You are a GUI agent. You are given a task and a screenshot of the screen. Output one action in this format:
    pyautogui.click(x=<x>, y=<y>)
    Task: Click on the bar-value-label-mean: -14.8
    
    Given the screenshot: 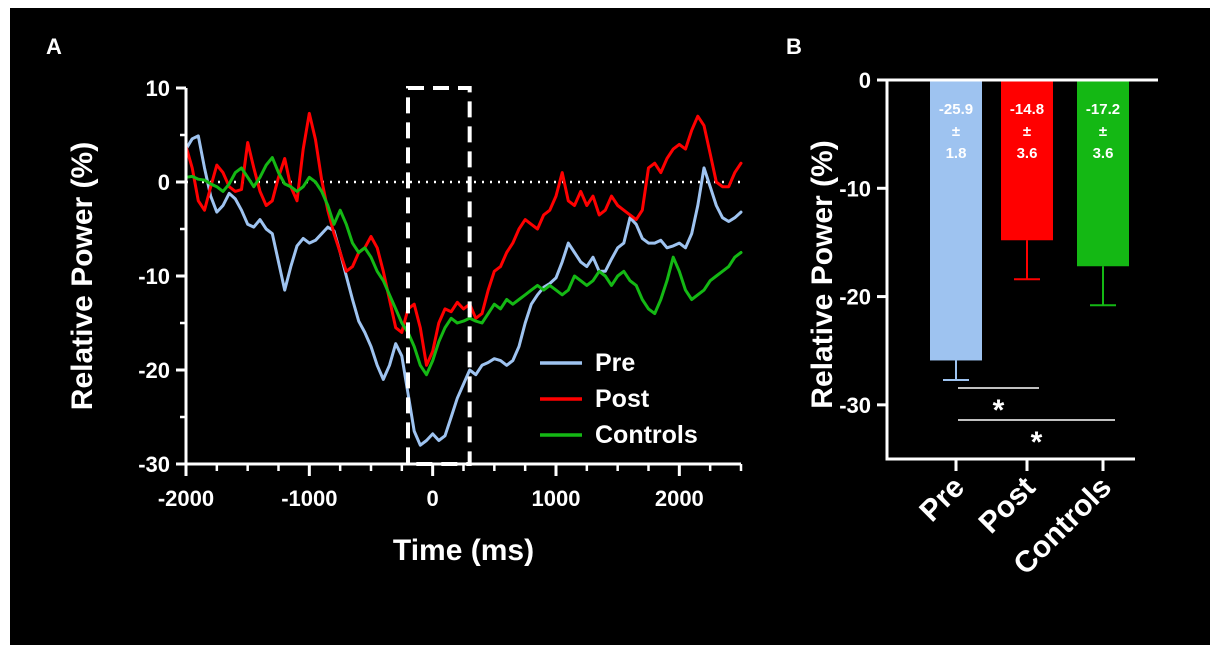 What is the action you would take?
    pyautogui.click(x=1027, y=109)
    